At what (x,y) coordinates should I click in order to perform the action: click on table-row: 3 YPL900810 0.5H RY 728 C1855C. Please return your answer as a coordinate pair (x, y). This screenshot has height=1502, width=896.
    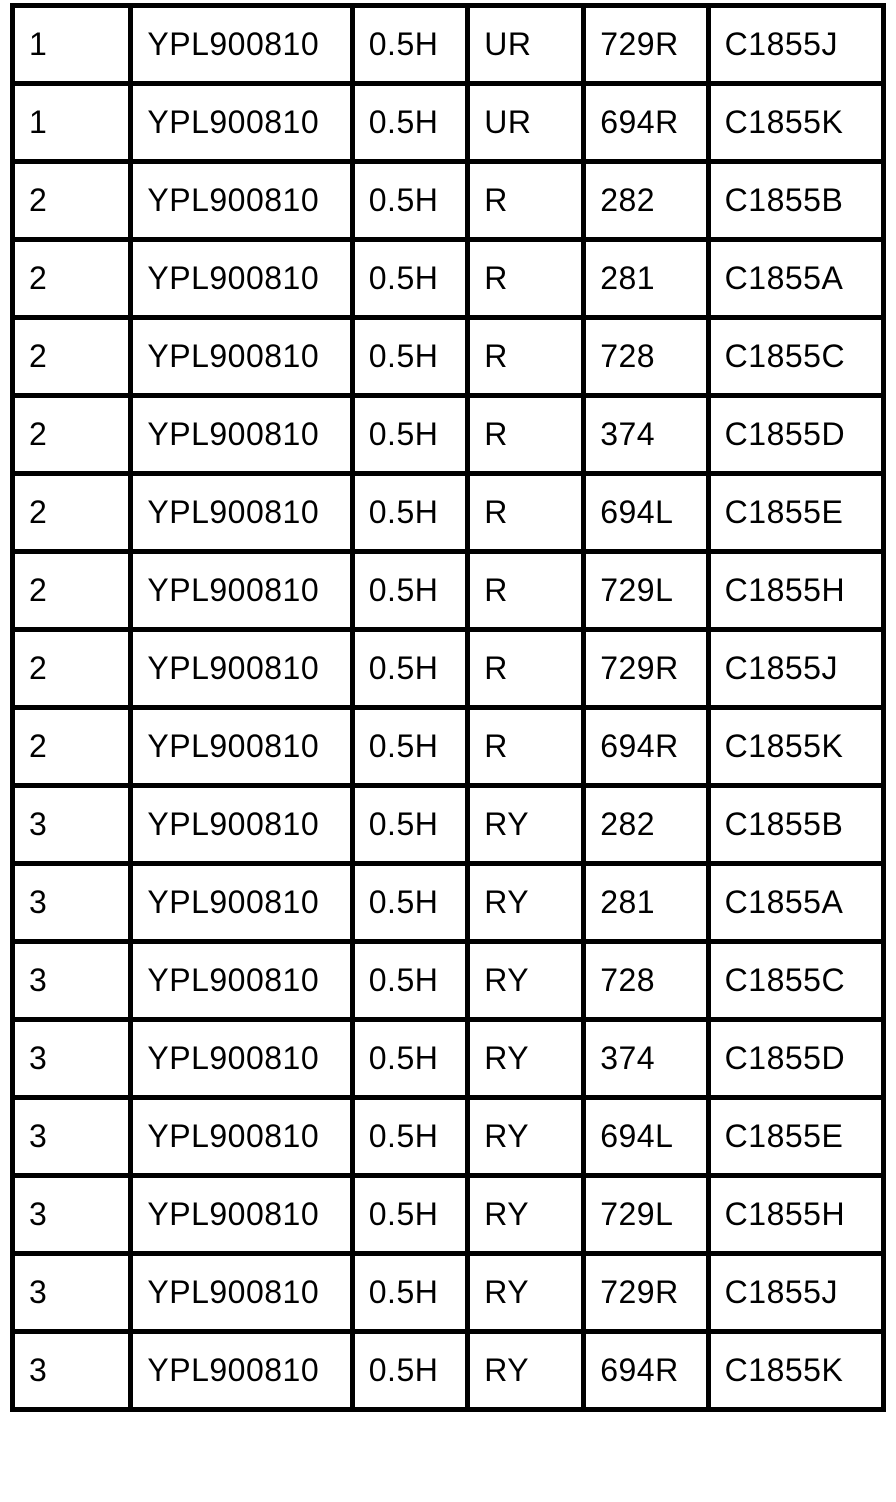
    Looking at the image, I should click on (448, 980).